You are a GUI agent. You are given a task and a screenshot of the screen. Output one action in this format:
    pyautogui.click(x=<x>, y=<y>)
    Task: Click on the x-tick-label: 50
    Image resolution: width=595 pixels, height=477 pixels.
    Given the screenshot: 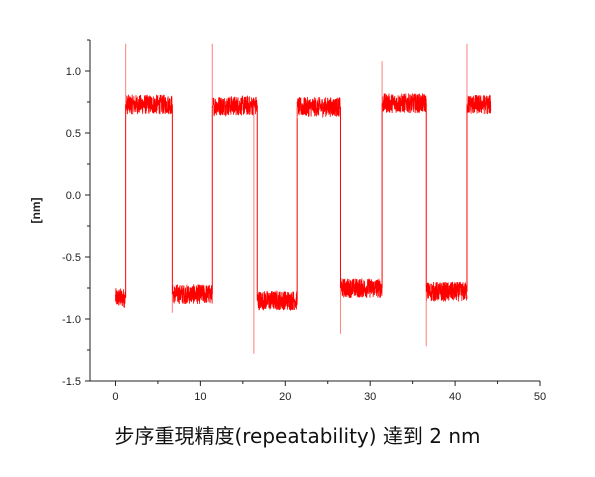 What is the action you would take?
    pyautogui.click(x=540, y=397)
    